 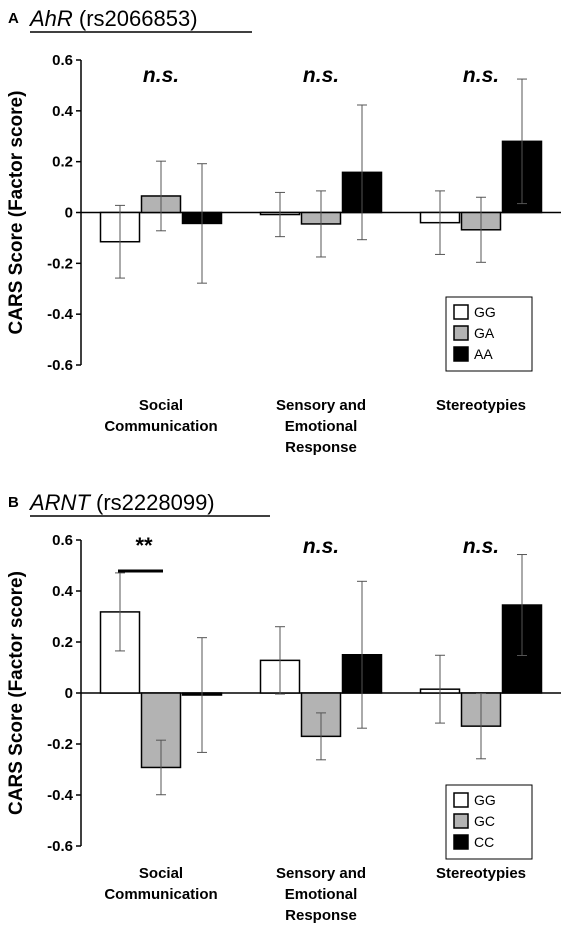 I want to click on chart-0-category-label: Response, so click(x=321, y=447).